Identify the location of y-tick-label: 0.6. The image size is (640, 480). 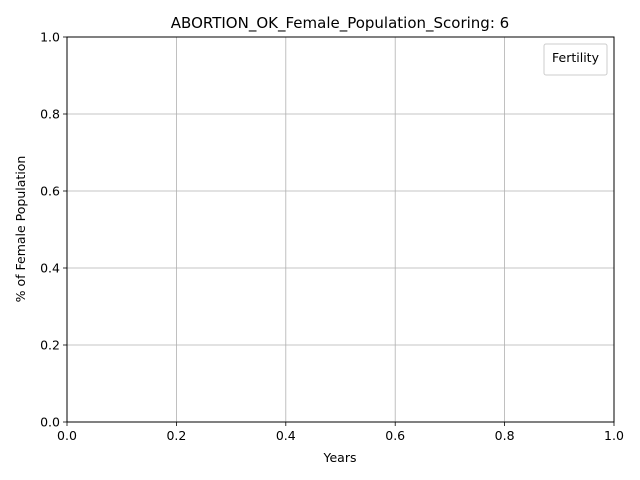
(50, 191).